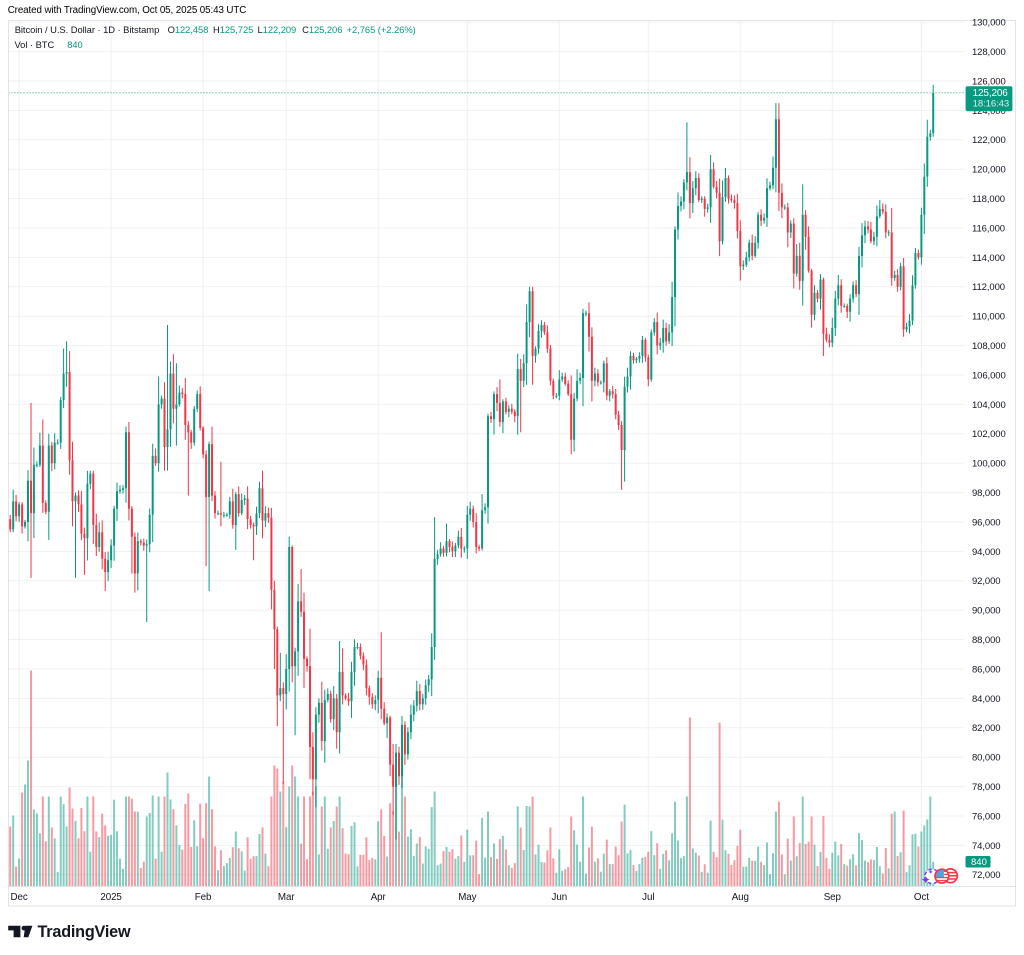 This screenshot has height=955, width=1024. I want to click on svg-text: H125,725, so click(233, 29).